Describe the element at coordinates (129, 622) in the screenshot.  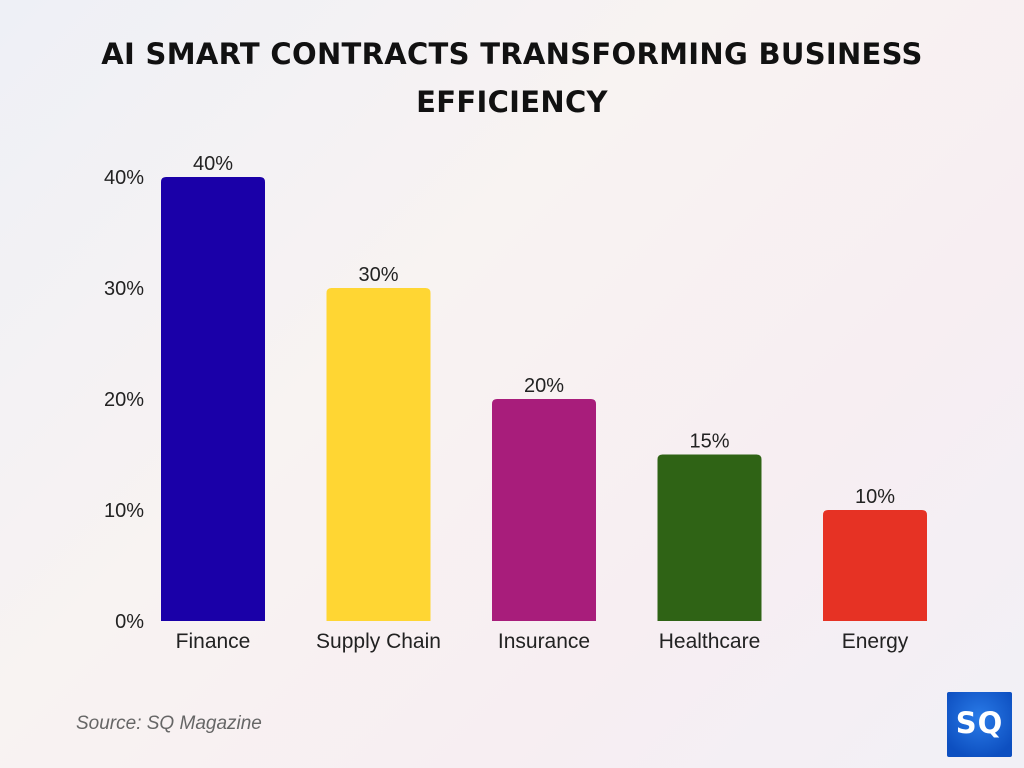
I see `y-tick-label: 0%` at that location.